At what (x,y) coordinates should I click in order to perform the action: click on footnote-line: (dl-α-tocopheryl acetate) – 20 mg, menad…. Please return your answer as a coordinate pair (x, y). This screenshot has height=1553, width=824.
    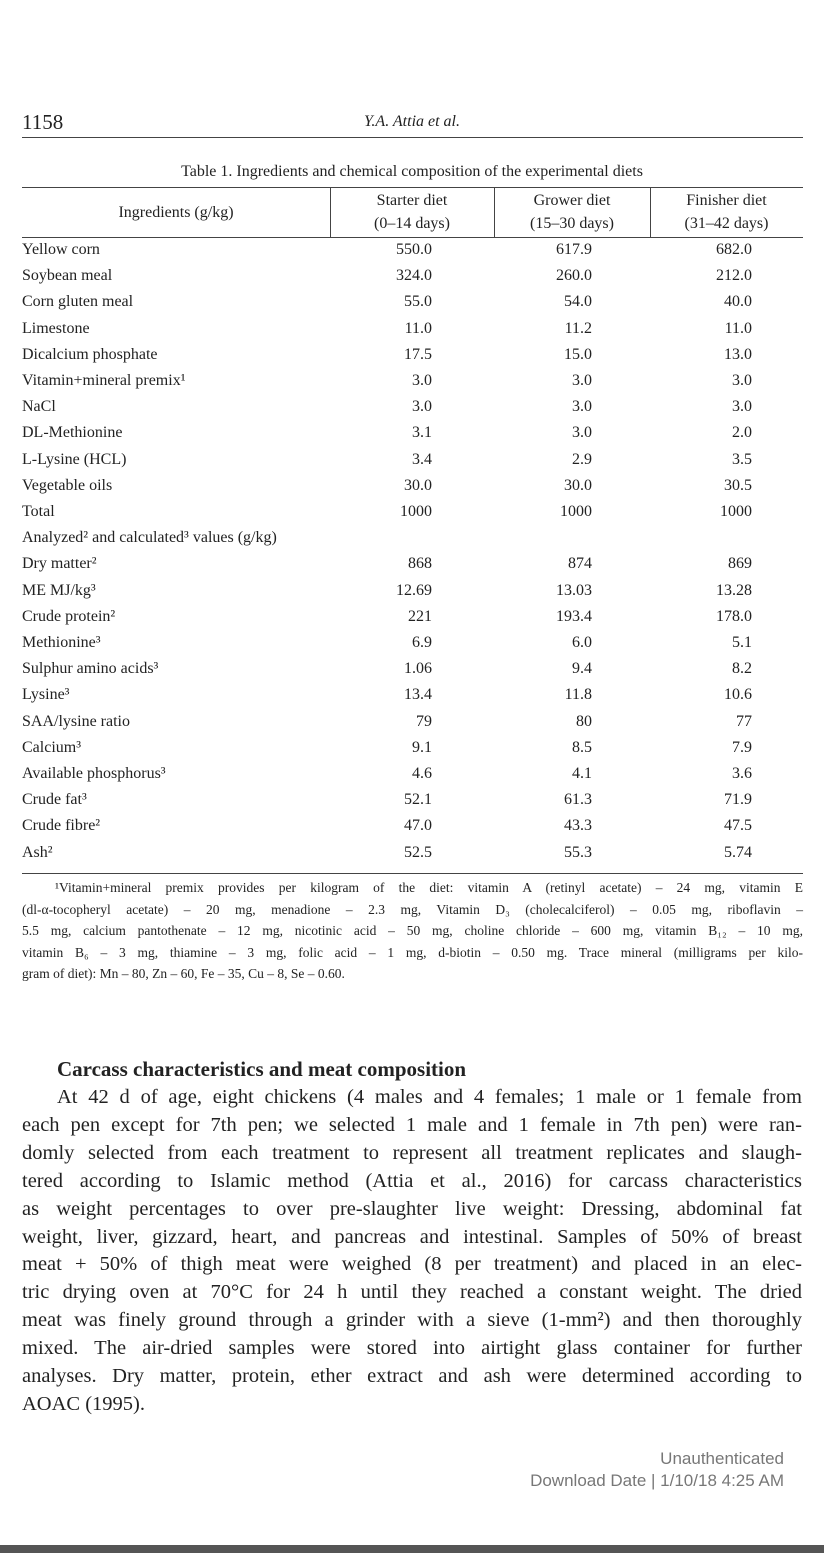
    Looking at the image, I should click on (412, 909).